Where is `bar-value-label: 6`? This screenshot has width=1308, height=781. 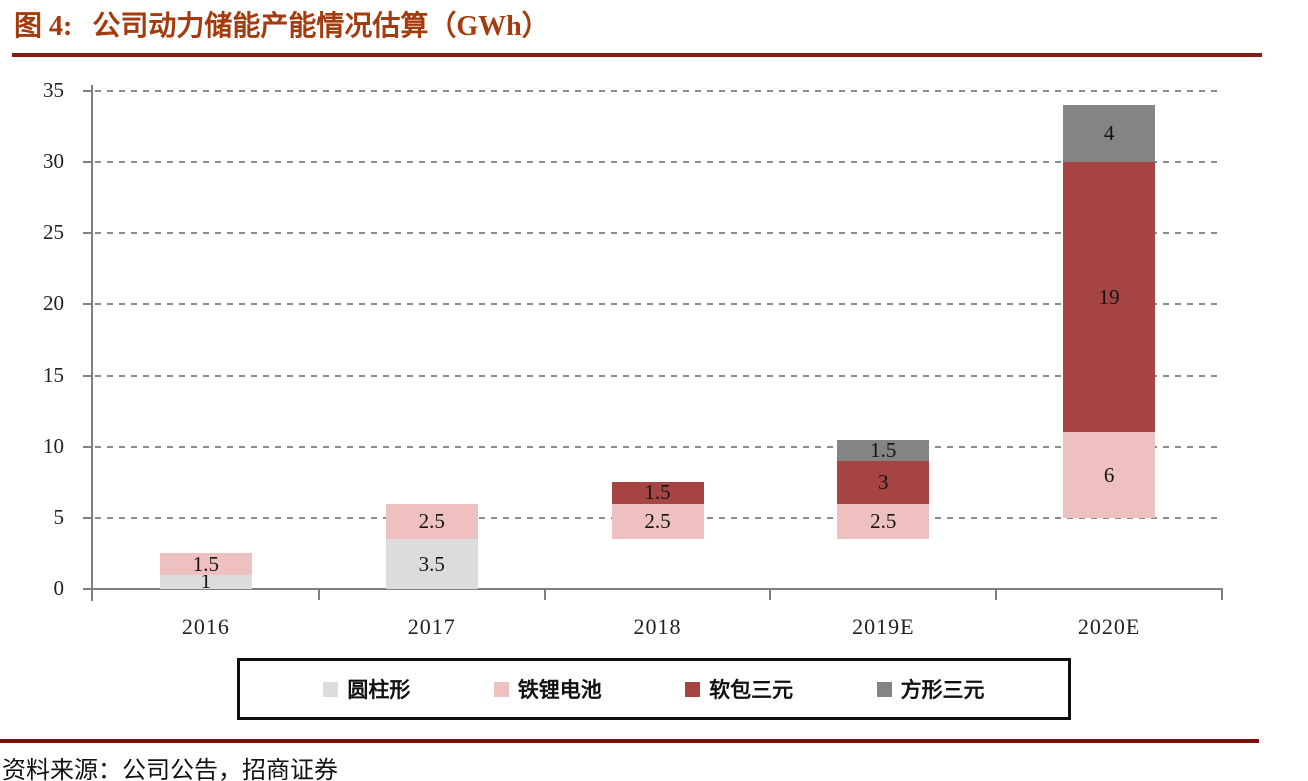 bar-value-label: 6 is located at coordinates (1109, 474).